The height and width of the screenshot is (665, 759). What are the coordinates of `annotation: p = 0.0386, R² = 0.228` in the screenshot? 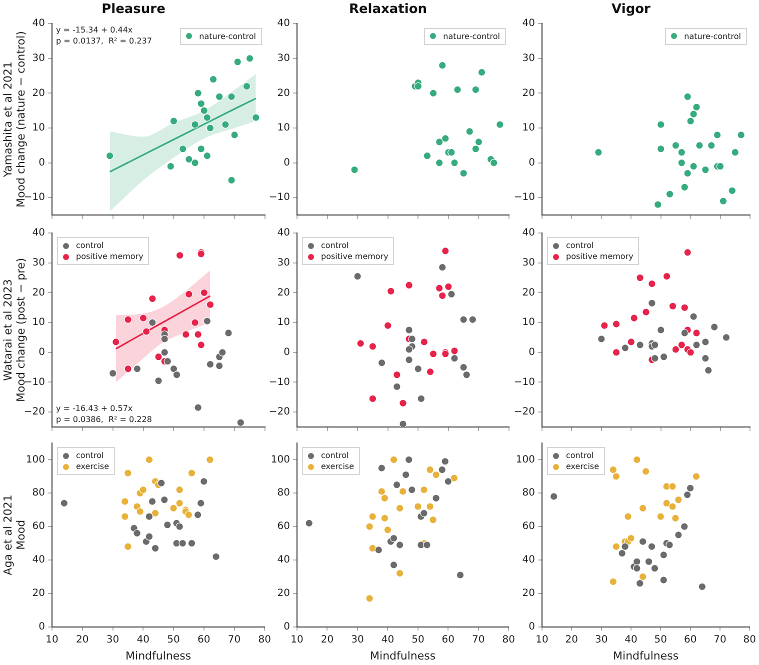 It's located at (104, 419).